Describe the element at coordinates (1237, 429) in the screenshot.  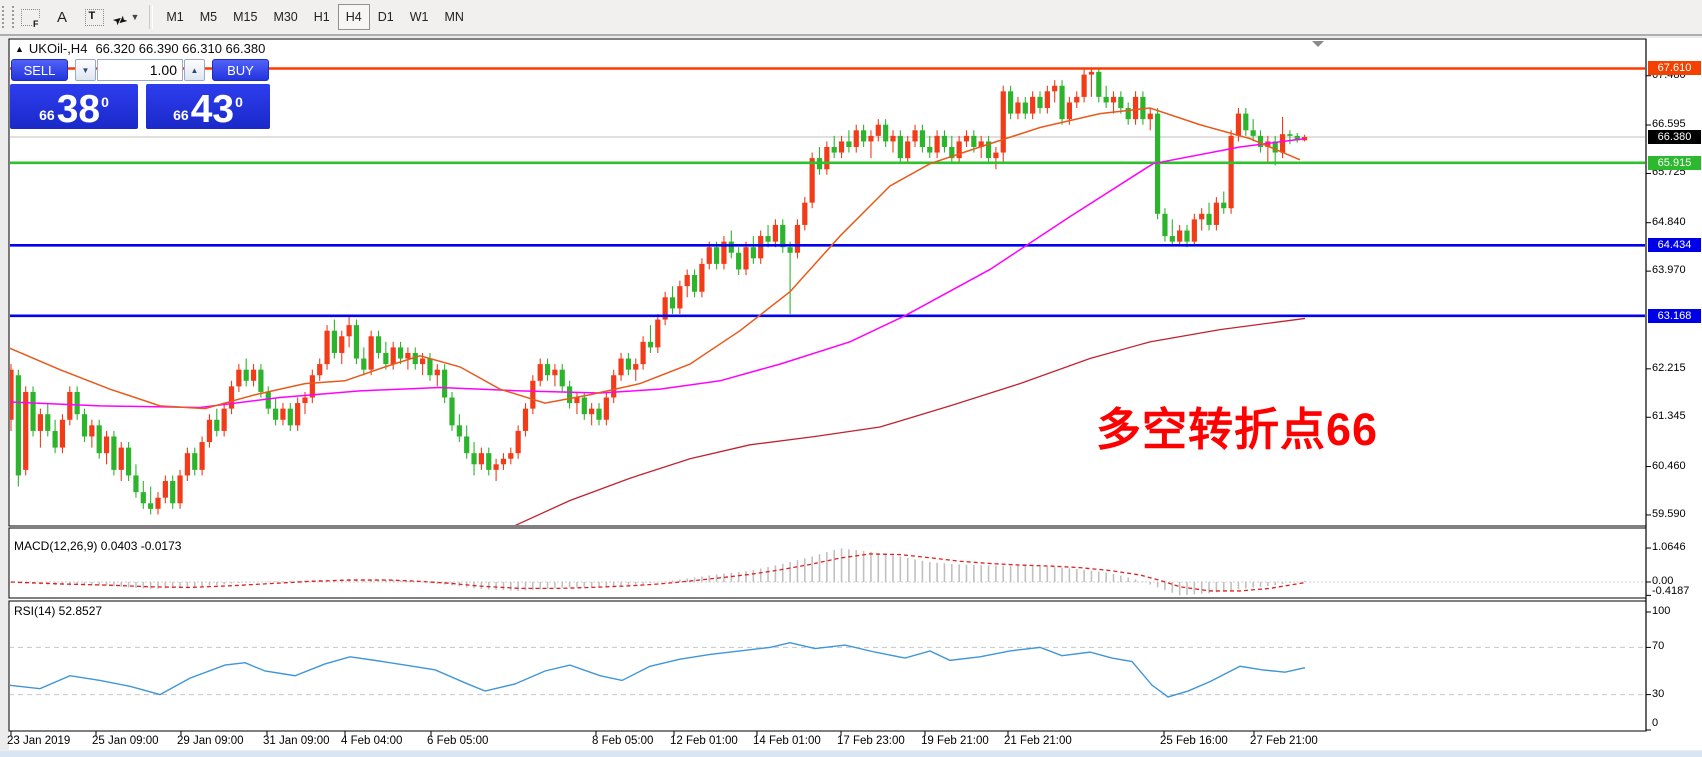
I see `chart-text-annotation: 多空转折点66` at that location.